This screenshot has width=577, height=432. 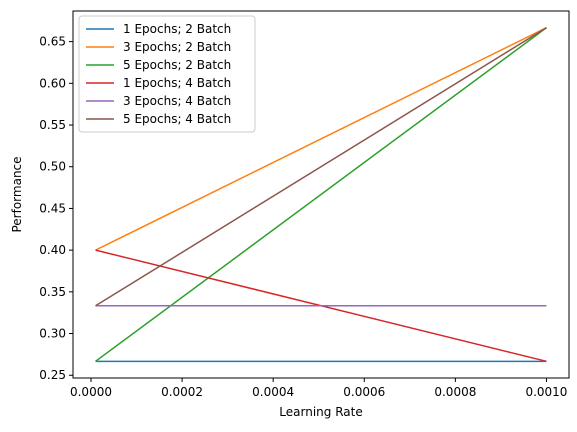 I want to click on legend-box, so click(x=167, y=74).